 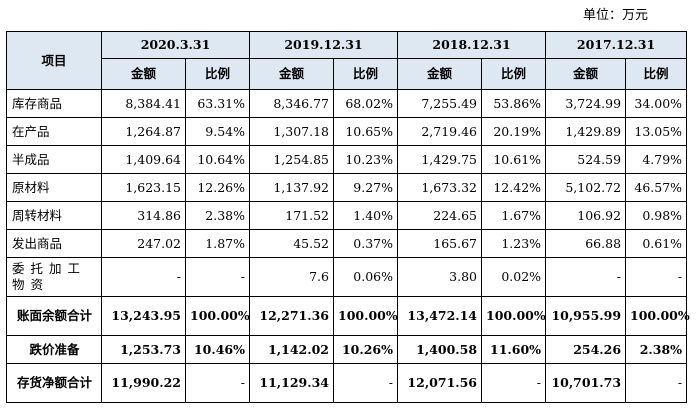 I want to click on row-label: 发出商品, so click(x=54, y=243).